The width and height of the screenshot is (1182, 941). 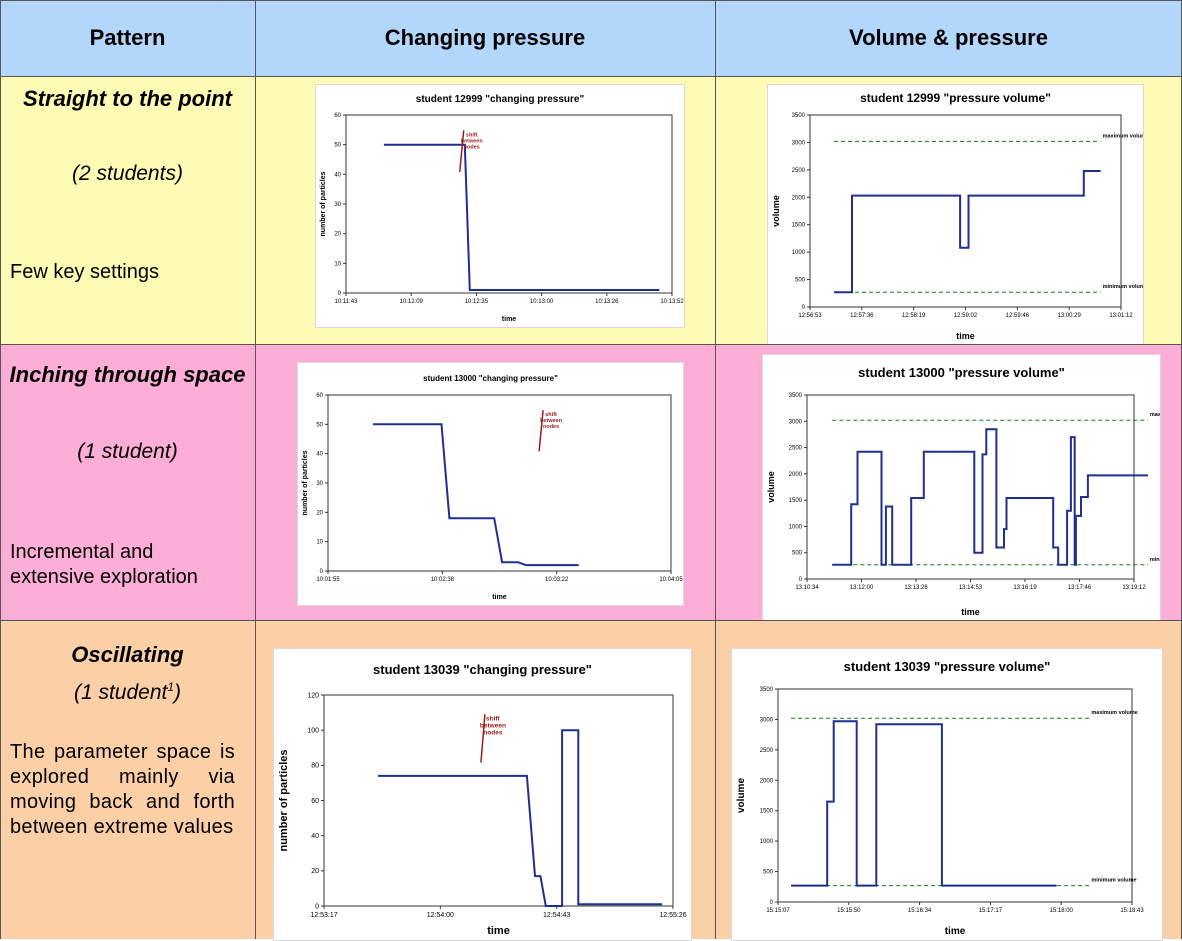 What do you see at coordinates (127, 654) in the screenshot?
I see `pattern-name: Oscillating` at bounding box center [127, 654].